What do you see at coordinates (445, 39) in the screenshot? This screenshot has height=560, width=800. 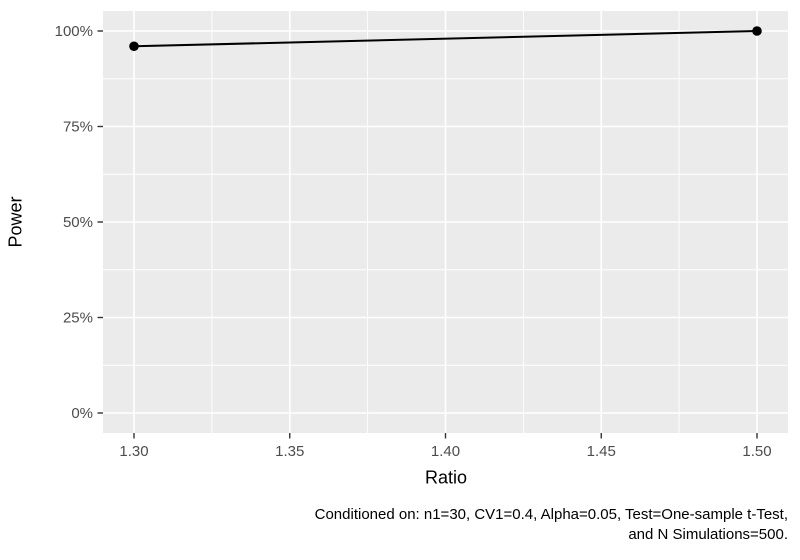 I see `series-line` at bounding box center [445, 39].